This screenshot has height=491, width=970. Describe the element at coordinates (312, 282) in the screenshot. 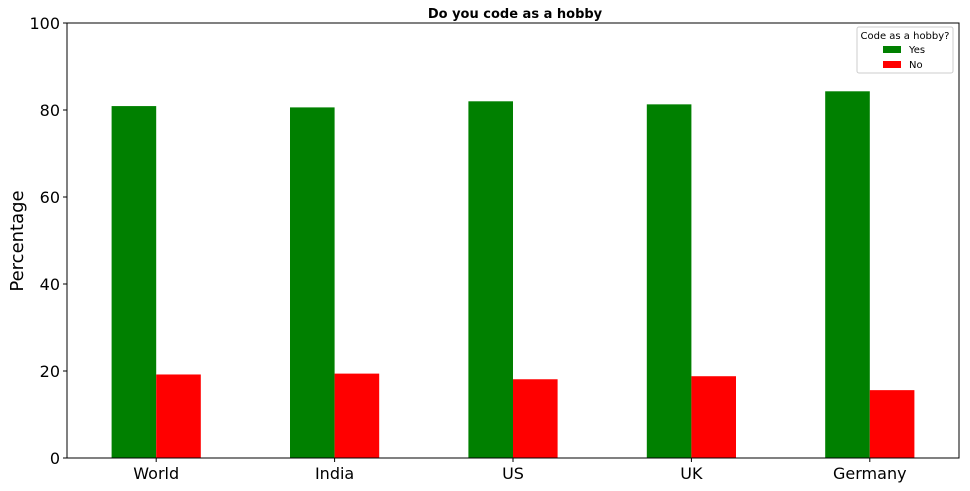

I see `bar-yes-india` at that location.